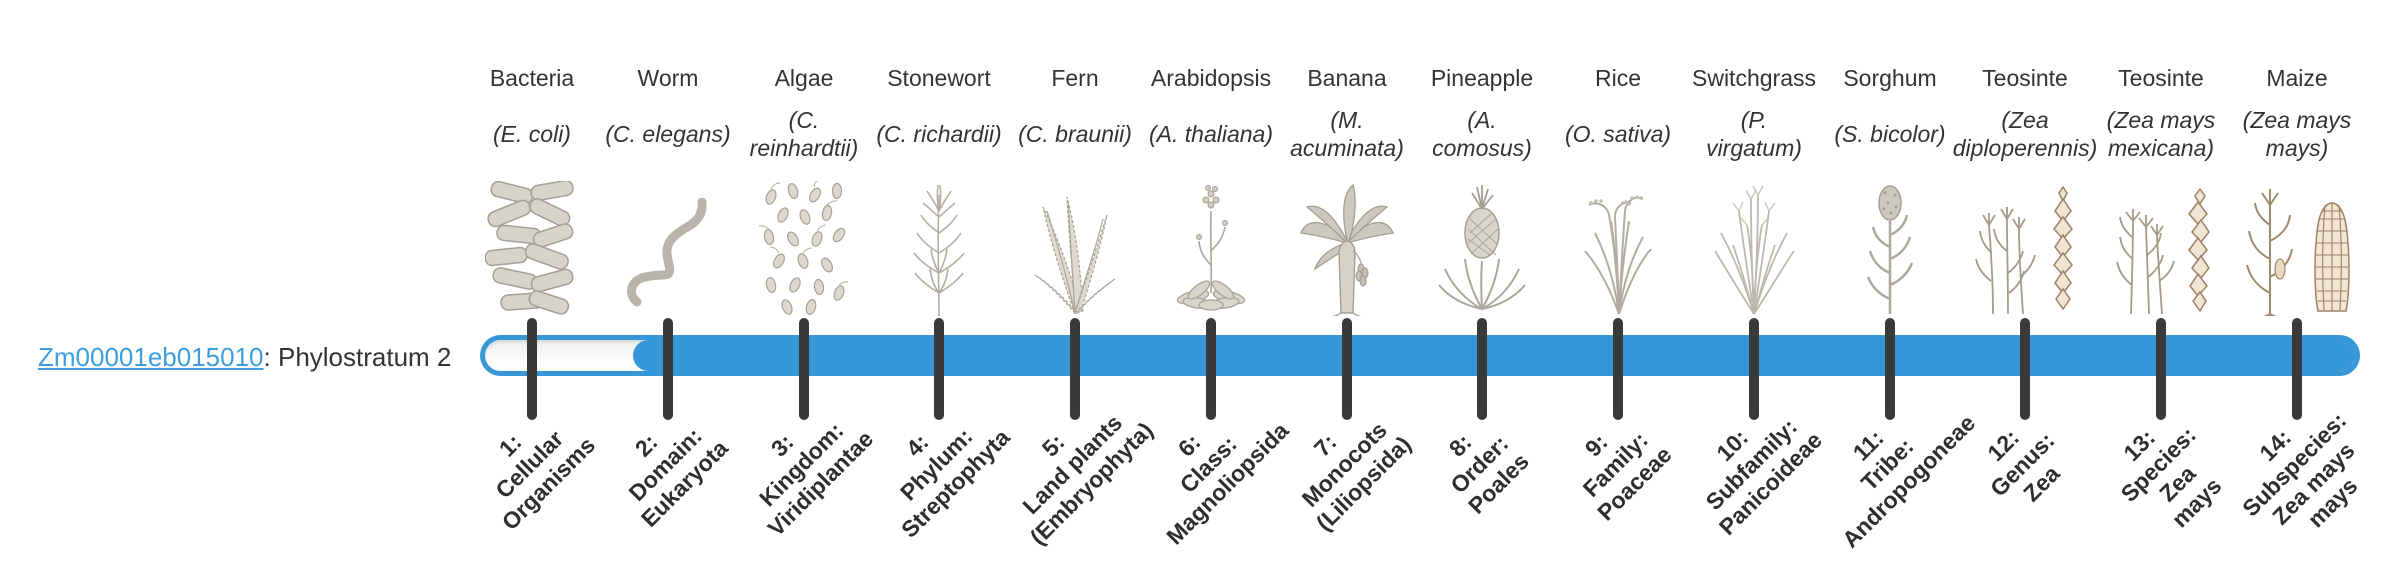  I want to click on organism-name: Rice, so click(1617, 78).